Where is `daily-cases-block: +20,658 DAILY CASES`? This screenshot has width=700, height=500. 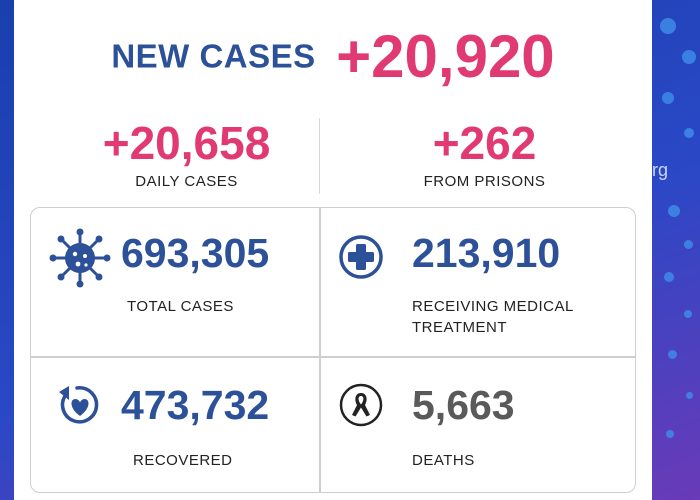
daily-cases-block: +20,658 DAILY CASES is located at coordinates (186, 152).